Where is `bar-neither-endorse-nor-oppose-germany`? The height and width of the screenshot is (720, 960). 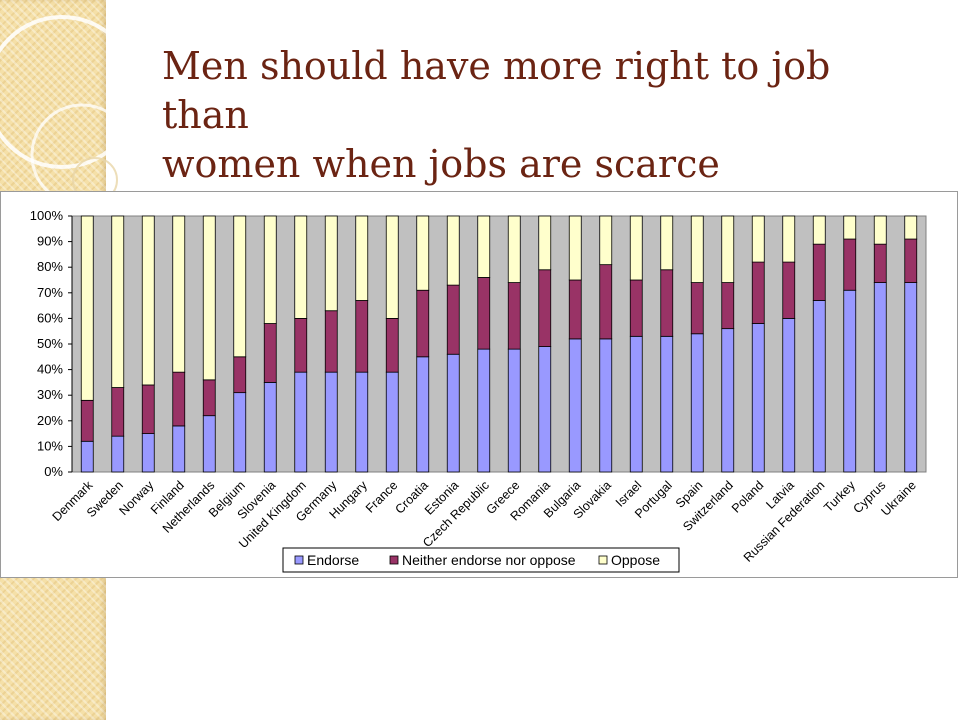
bar-neither-endorse-nor-oppose-germany is located at coordinates (331, 341).